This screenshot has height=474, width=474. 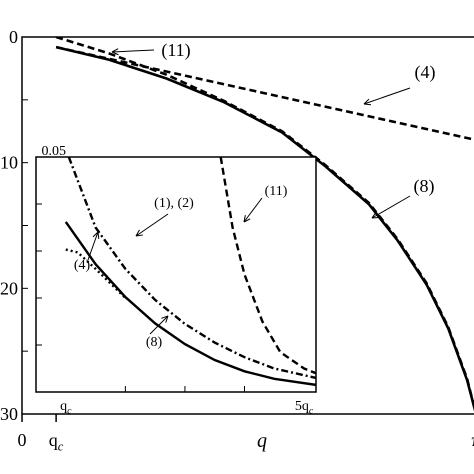 I want to click on main-plot-y-tick-label: 0, so click(x=13, y=37).